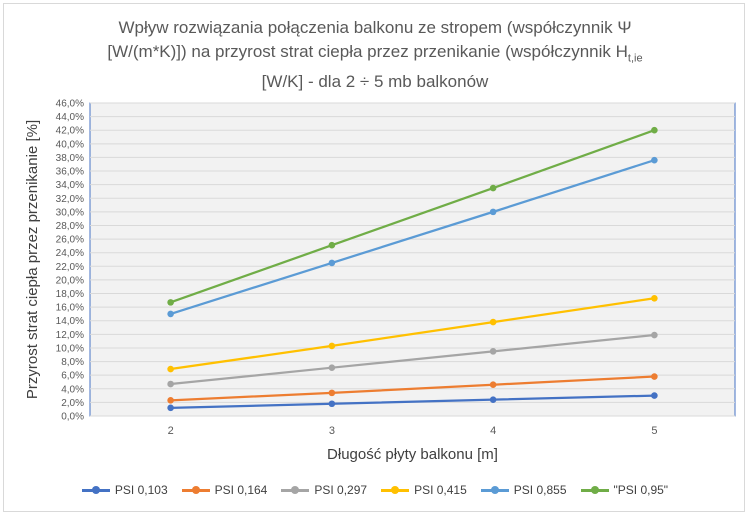 The width and height of the screenshot is (750, 517). I want to click on y-tick-label: 34,0%, so click(70, 185).